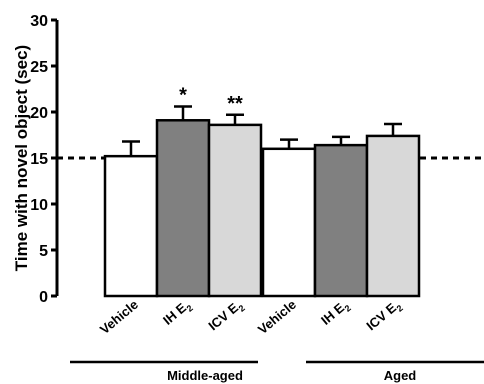 The height and width of the screenshot is (384, 484). I want to click on significance-marker: **, so click(235, 104).